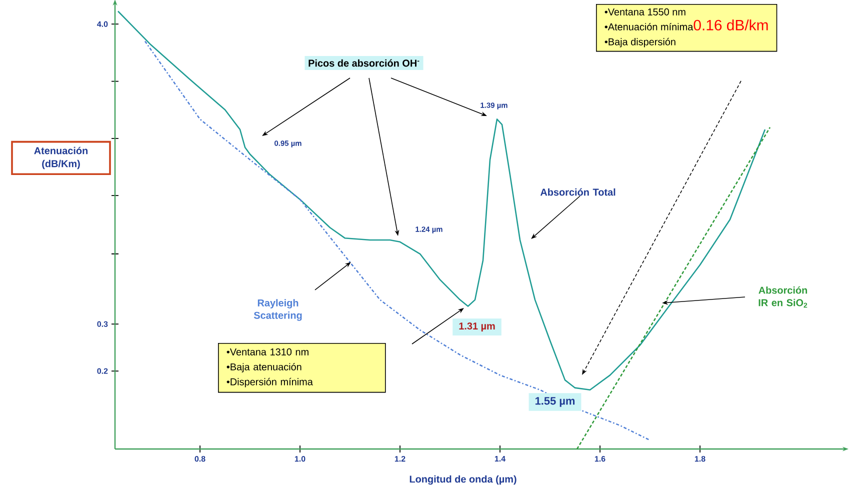 The height and width of the screenshot is (492, 864). Describe the element at coordinates (267, 352) in the screenshot. I see `annotation: •Ventana 1310 nm` at that location.